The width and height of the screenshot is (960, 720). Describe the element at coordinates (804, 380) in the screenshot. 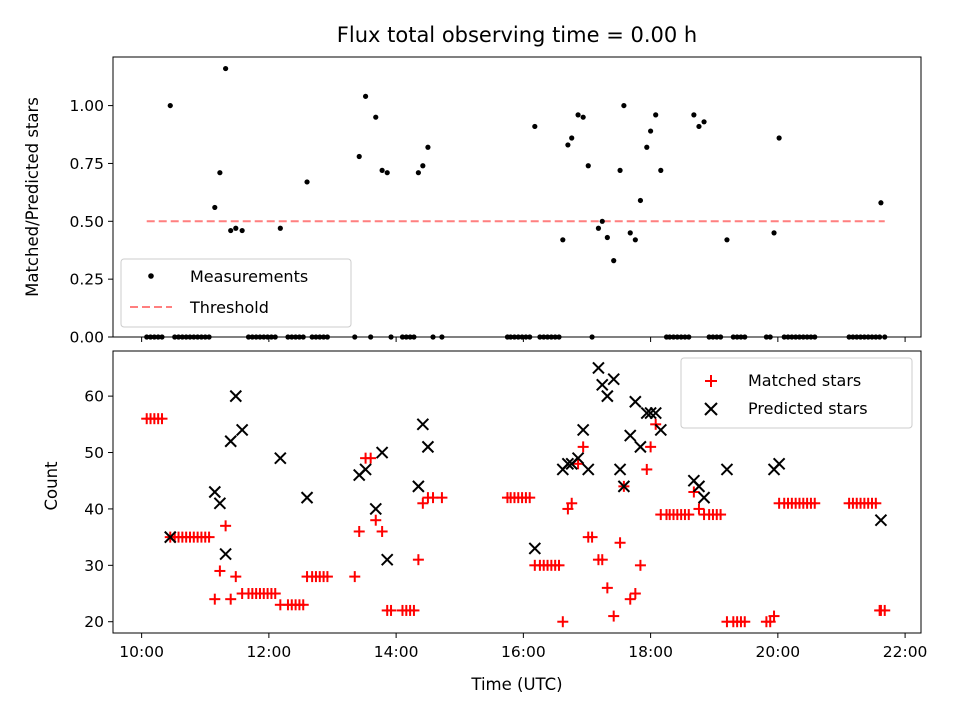

I see `legend-matched-label: Matched stars` at that location.